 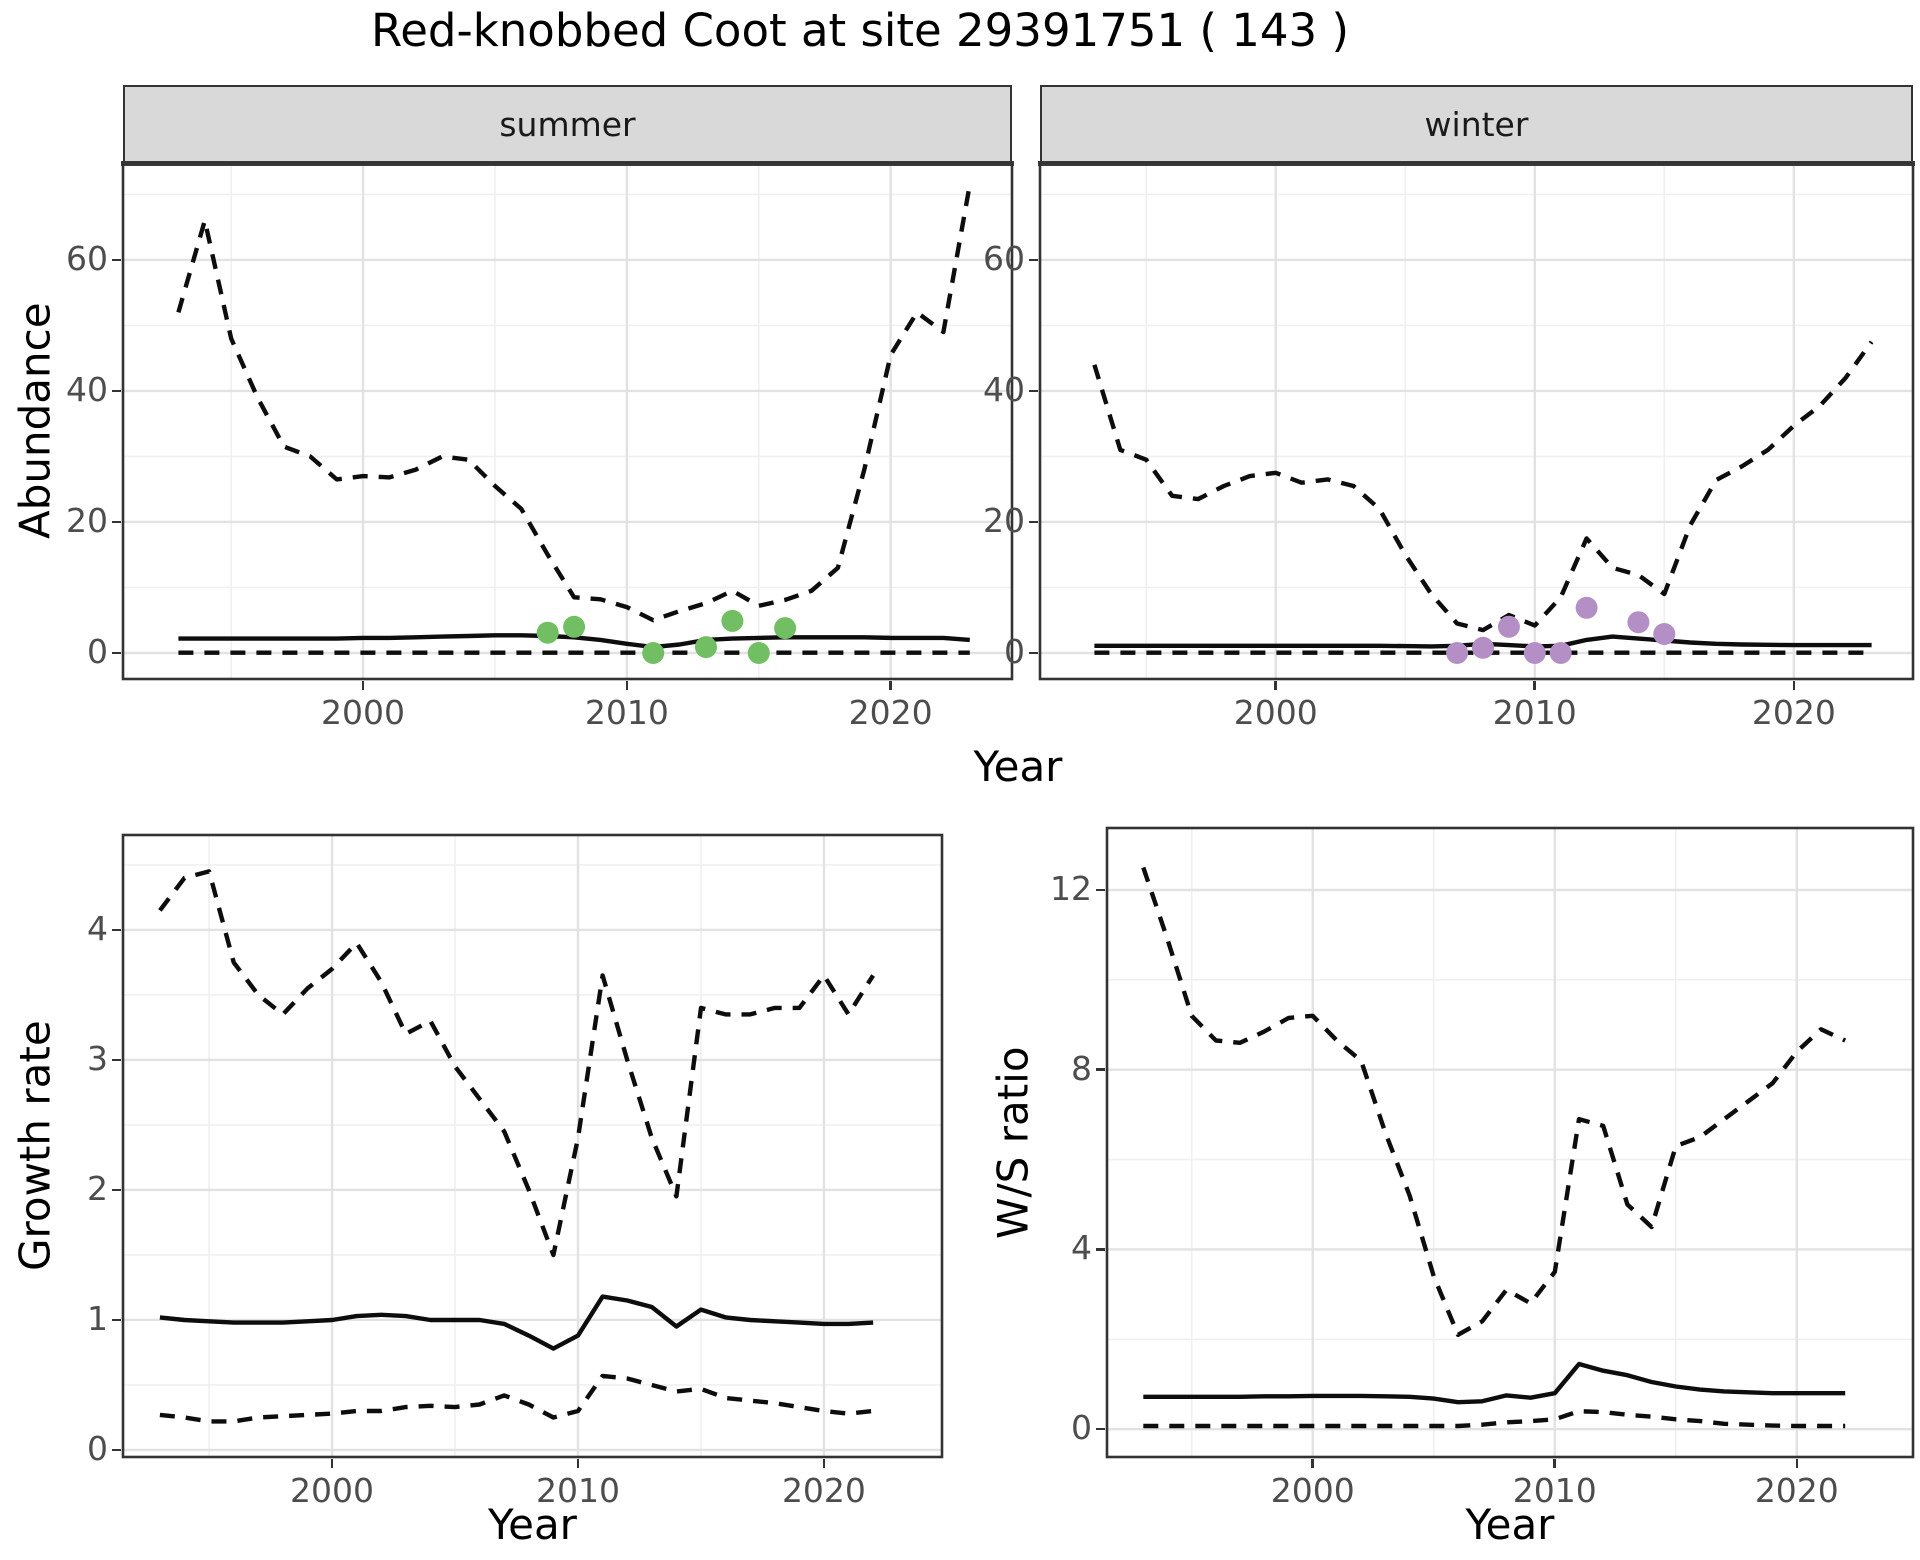 I want to click on facet-strip-winter: winter, so click(x=1476, y=124).